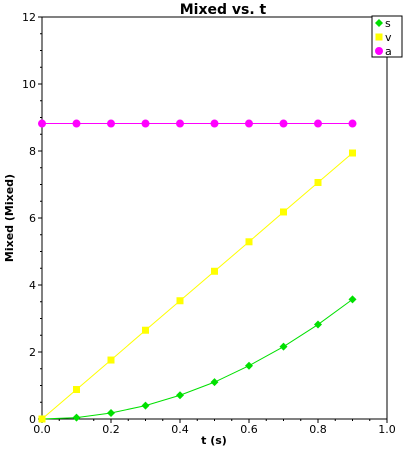  I want to click on y-tick-label: 8, so click(32, 151).